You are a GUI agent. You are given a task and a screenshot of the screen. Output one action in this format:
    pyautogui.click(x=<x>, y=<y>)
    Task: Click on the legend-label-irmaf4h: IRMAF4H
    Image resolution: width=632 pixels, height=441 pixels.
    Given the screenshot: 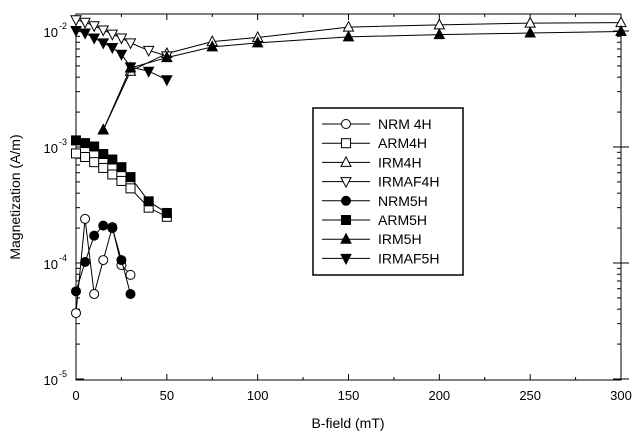 What is the action you would take?
    pyautogui.click(x=408, y=182)
    